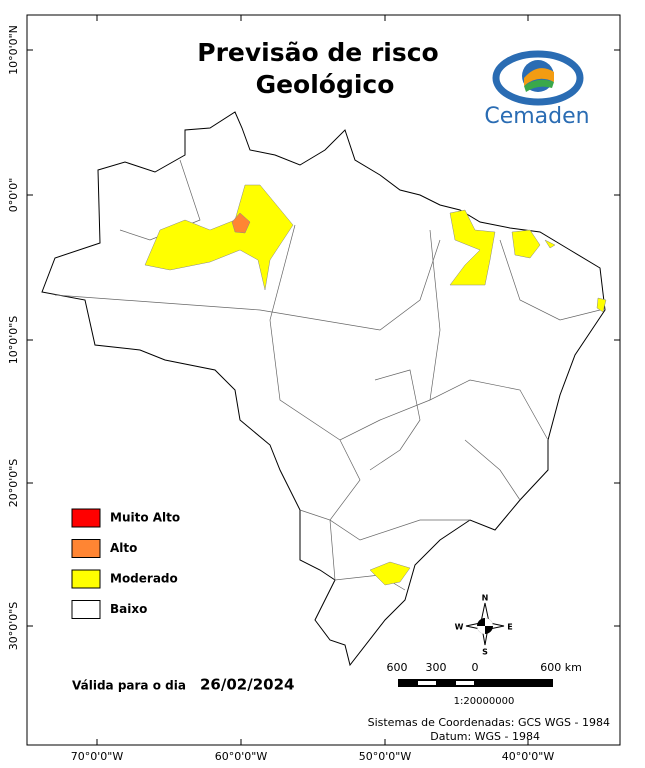 This screenshot has width=645, height=768. What do you see at coordinates (241, 756) in the screenshot?
I see `lon-label: 60°0'0"W` at bounding box center [241, 756].